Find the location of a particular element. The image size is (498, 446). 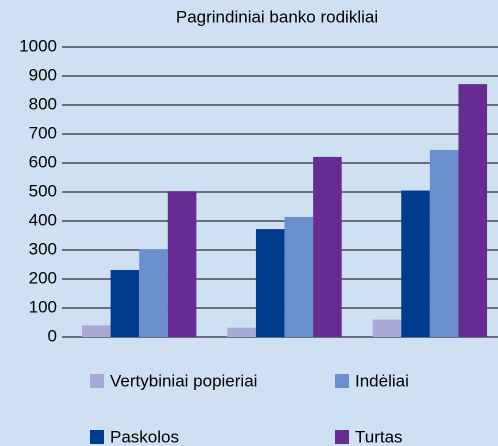

legend-label: Paskolos is located at coordinates (144, 436).